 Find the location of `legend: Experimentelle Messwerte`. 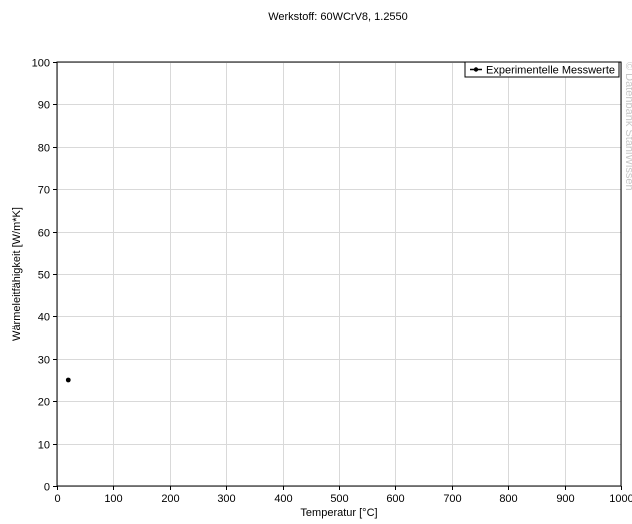

legend: Experimentelle Messwerte is located at coordinates (542, 69).